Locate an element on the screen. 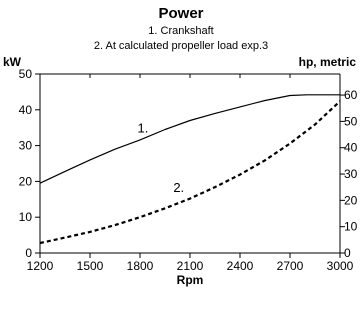 This screenshot has height=324, width=362. y-left-tick-label: 30 is located at coordinates (26, 146).